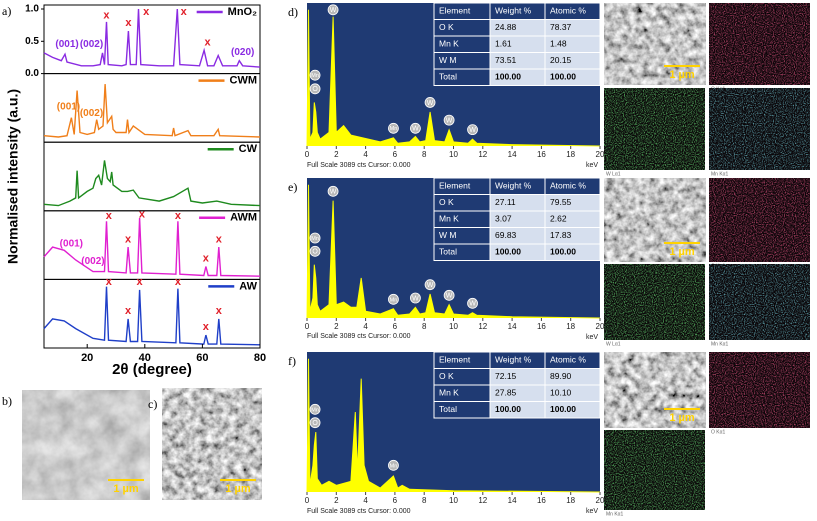 The height and width of the screenshot is (521, 817). I want to click on table-text: 27.85, so click(506, 393).